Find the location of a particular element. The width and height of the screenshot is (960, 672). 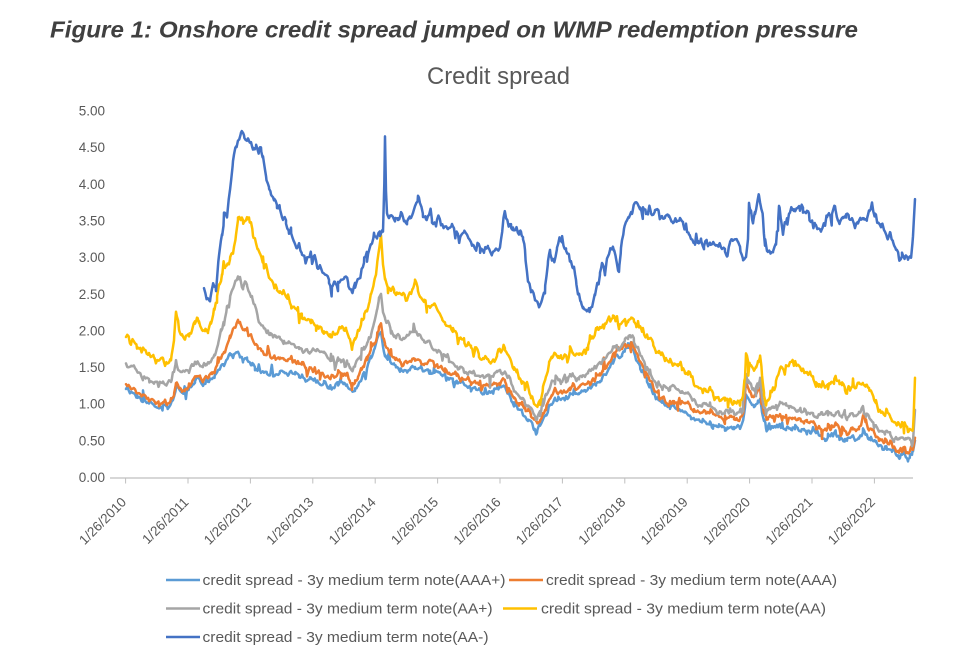

svg-text:credit spread - 3y medium term: credit spread - 3y medium term note(AA-) is located at coordinates (346, 637).